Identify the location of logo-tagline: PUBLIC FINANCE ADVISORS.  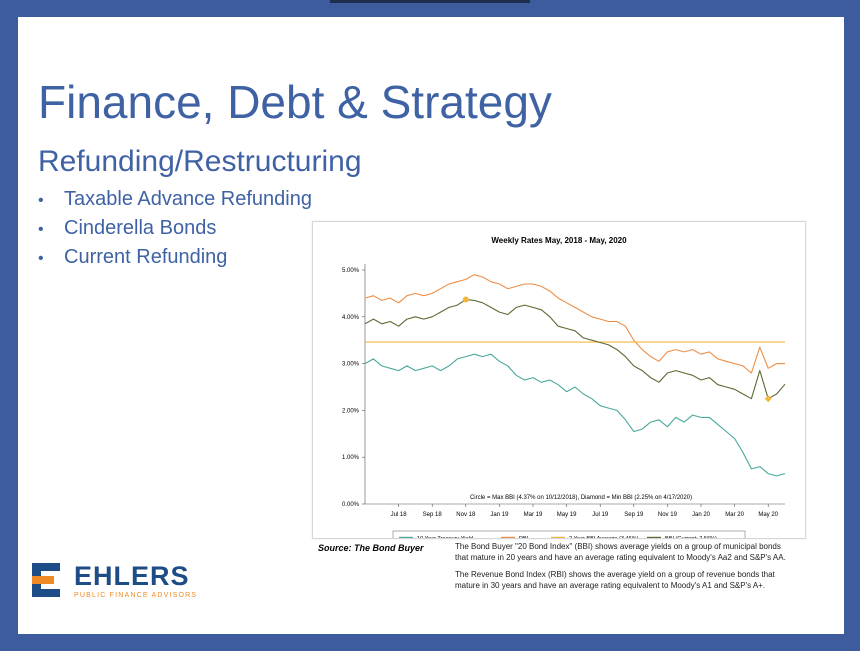
(136, 595).